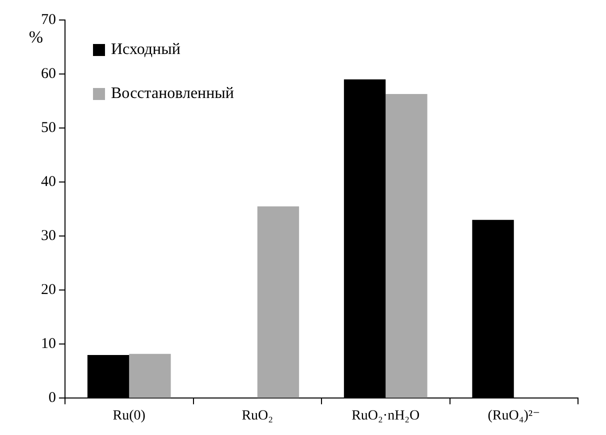  Describe the element at coordinates (48, 74) in the screenshot. I see `y-tick-label: 60` at that location.